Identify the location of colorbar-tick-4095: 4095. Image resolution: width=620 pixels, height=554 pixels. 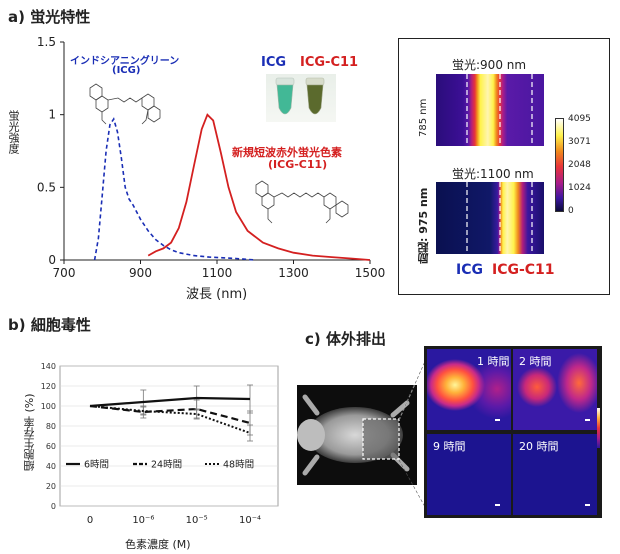
(579, 119).